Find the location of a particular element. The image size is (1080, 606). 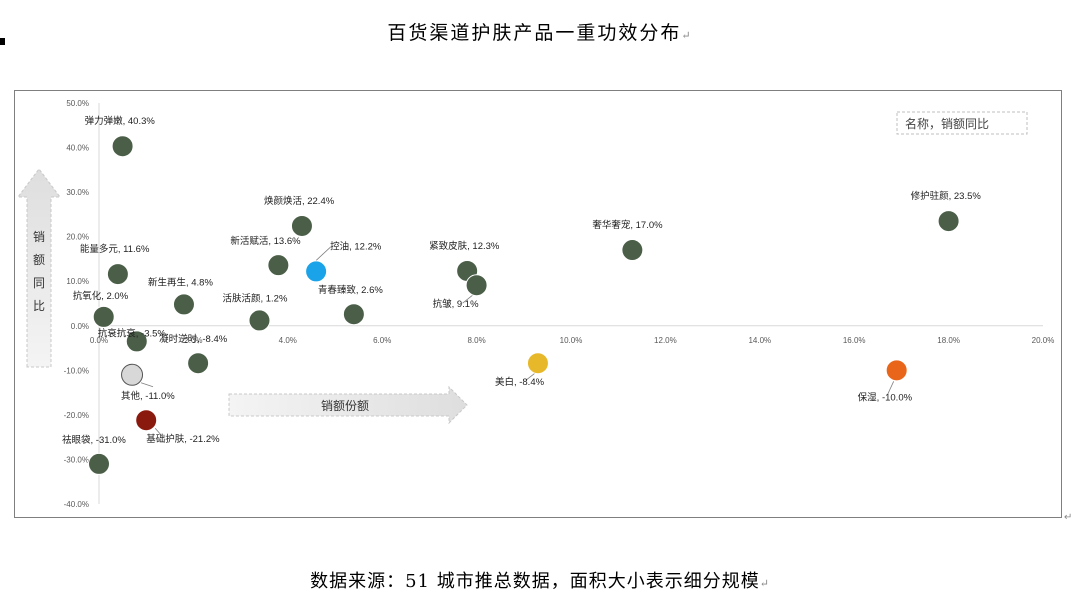

legend-box: 名称，销额同比 is located at coordinates (962, 123).